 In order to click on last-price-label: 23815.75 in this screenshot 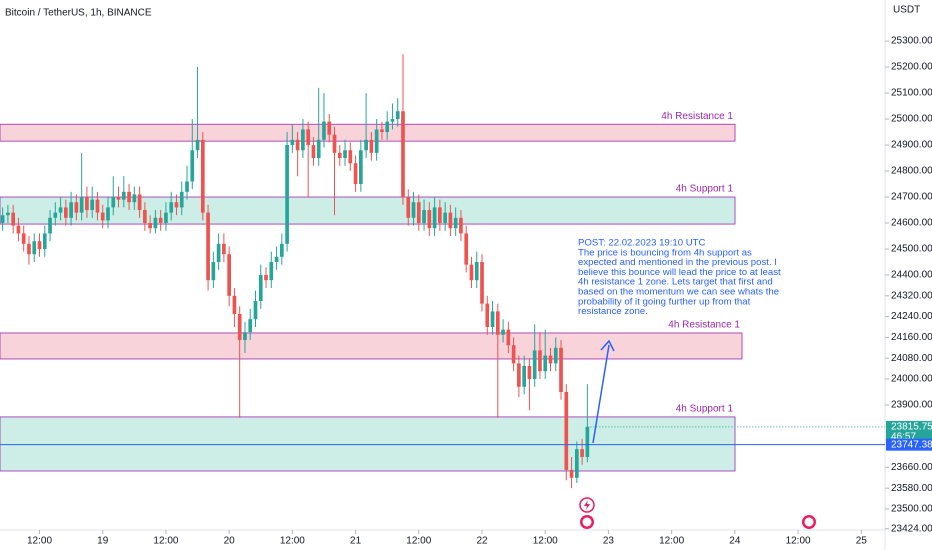, I will do `click(911, 427)`.